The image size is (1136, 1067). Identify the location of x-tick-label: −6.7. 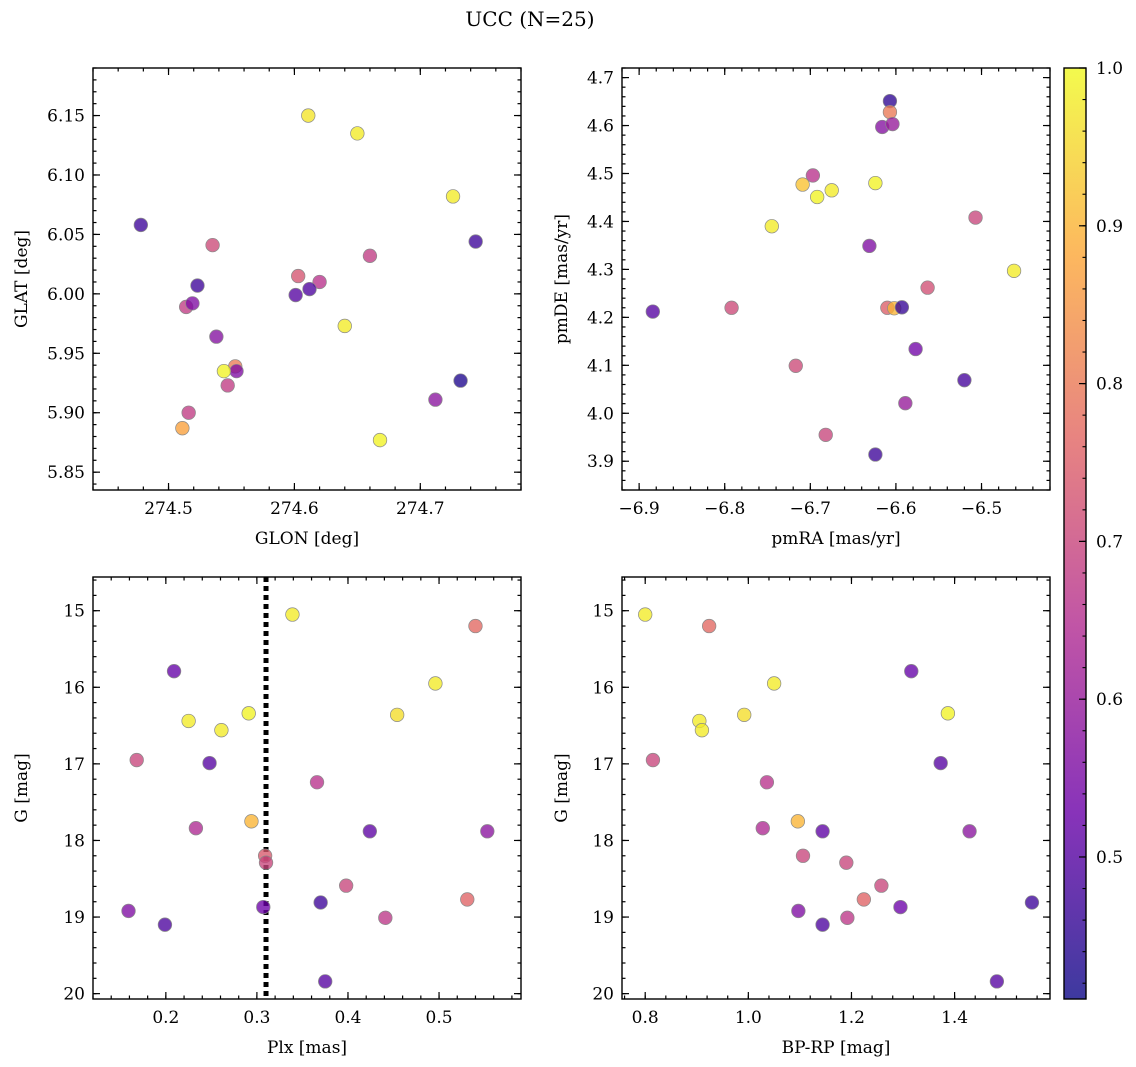
(810, 509).